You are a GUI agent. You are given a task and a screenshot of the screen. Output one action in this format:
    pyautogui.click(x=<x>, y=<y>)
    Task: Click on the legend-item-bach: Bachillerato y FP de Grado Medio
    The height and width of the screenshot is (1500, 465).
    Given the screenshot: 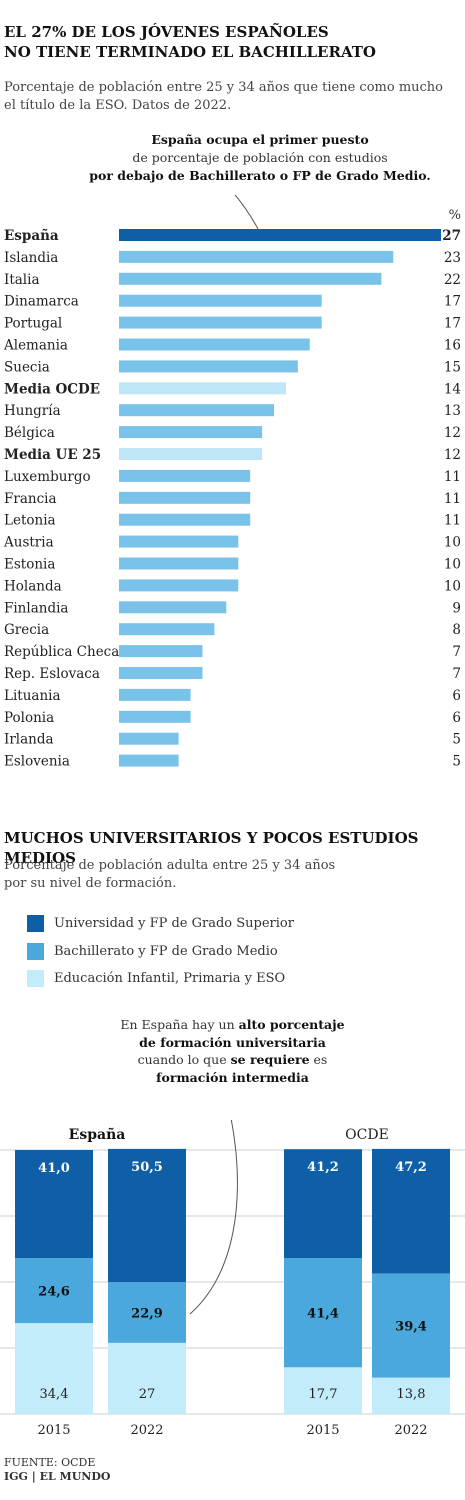 What is the action you would take?
    pyautogui.click(x=152, y=951)
    